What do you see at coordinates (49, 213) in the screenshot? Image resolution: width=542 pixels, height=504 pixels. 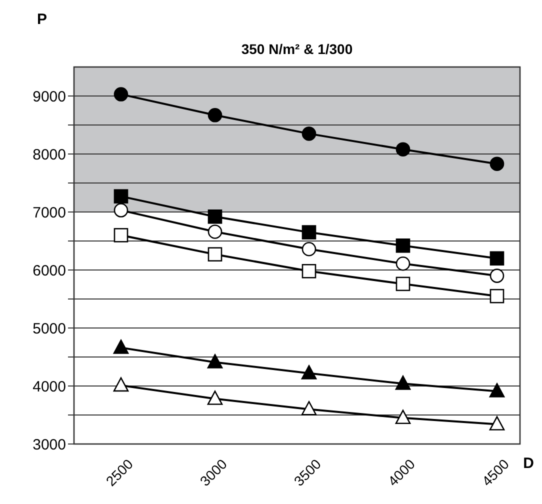 I see `y-tick-label: 7000` at bounding box center [49, 213].